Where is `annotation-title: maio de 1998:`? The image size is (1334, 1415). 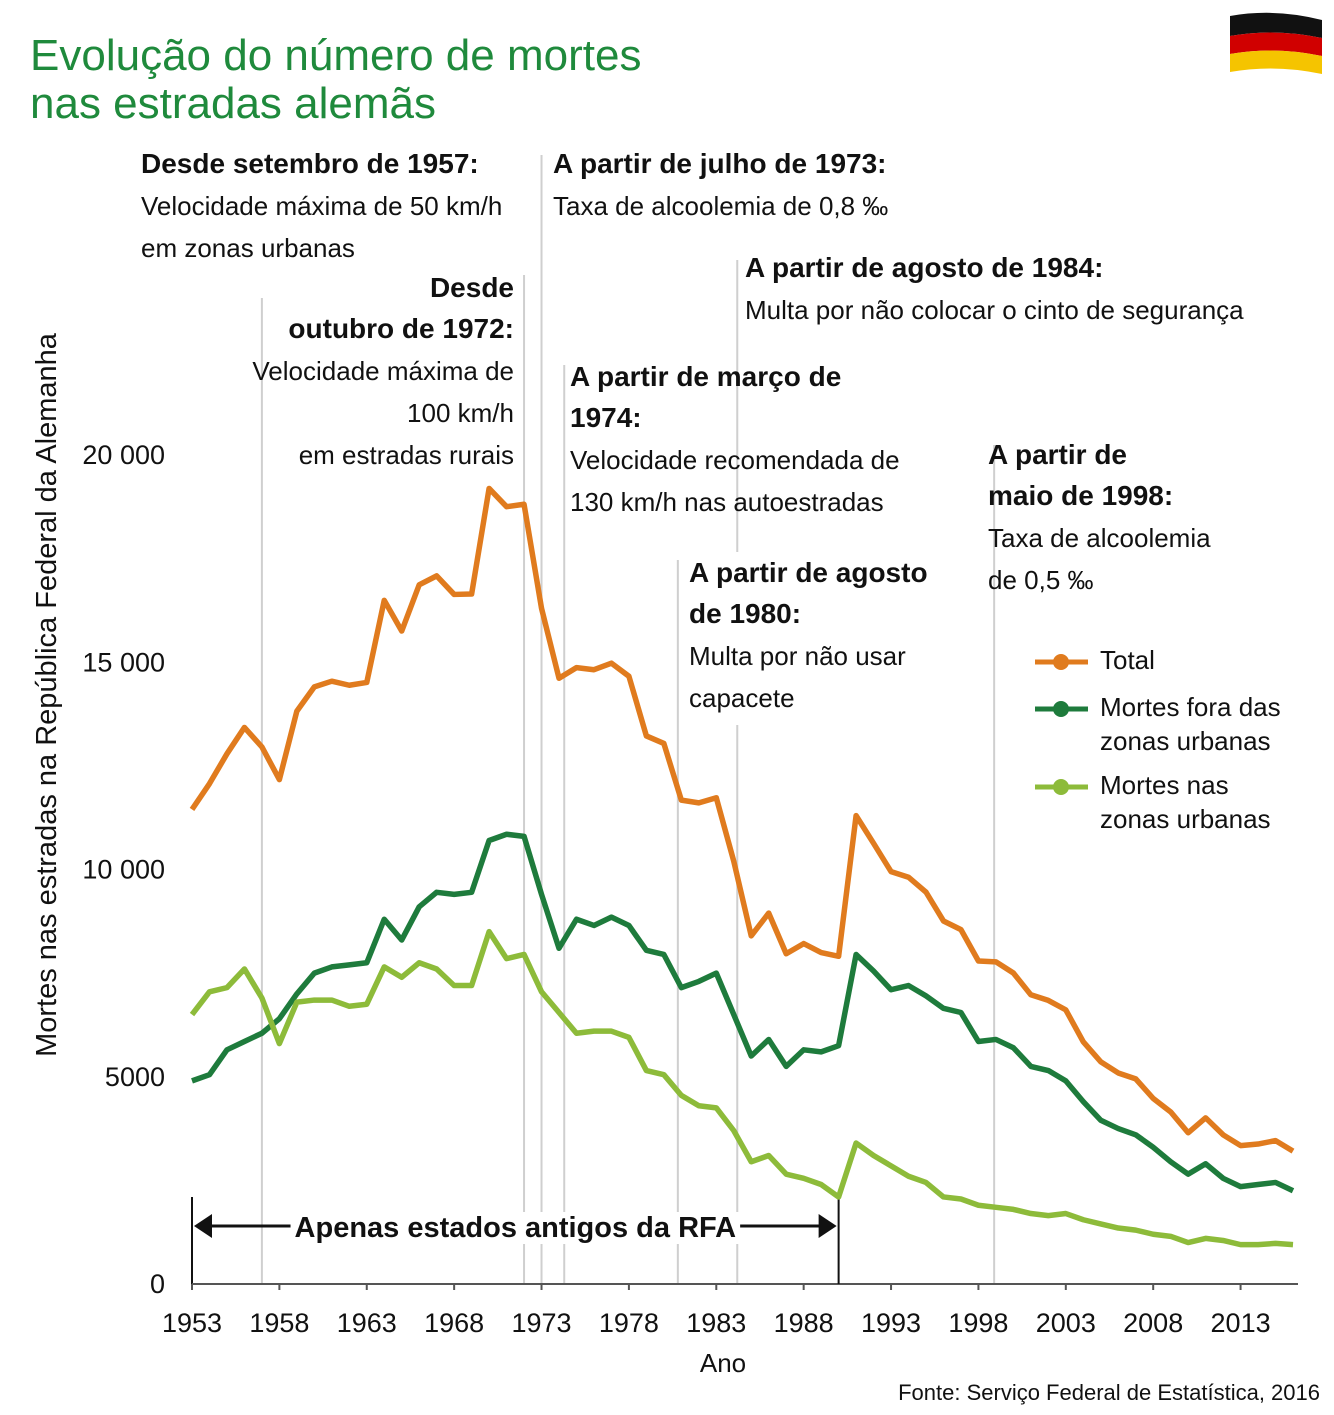 annotation-title: maio de 1998: is located at coordinates (1080, 495).